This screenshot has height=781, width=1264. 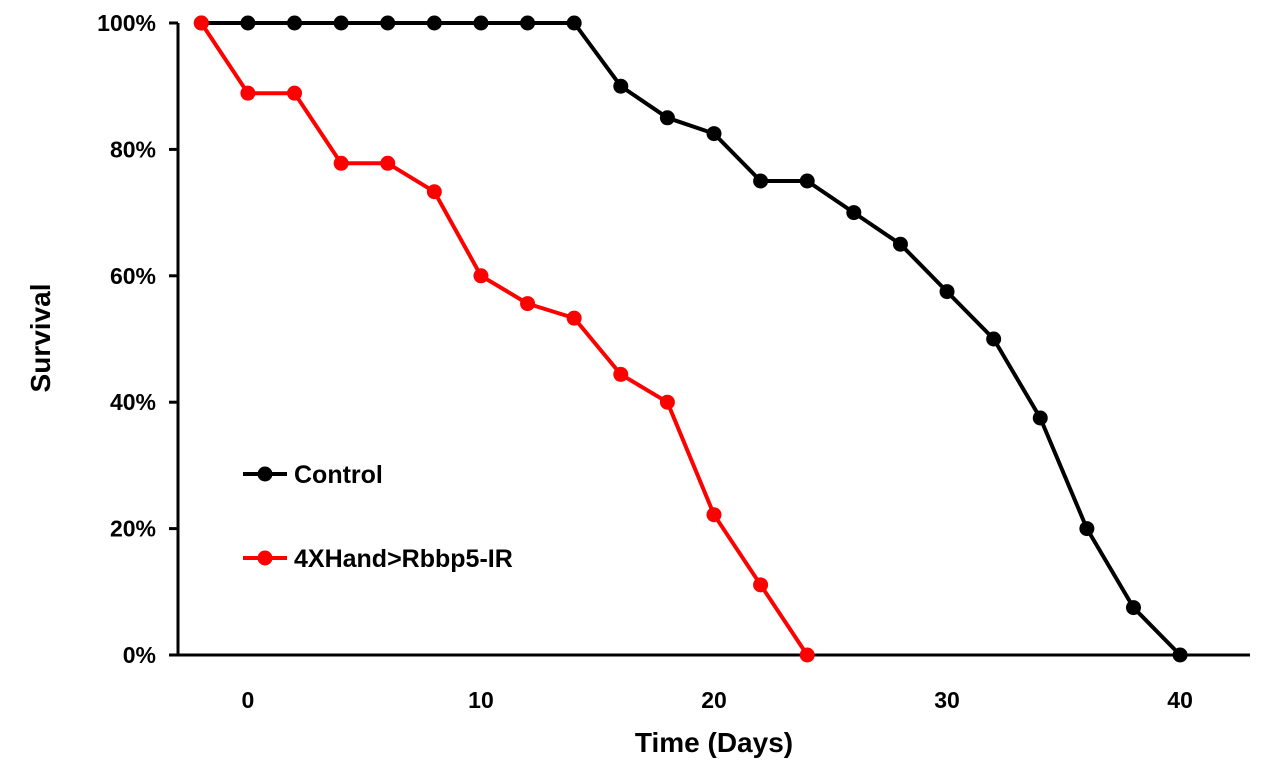 What do you see at coordinates (481, 700) in the screenshot?
I see `x-tick-label: 10` at bounding box center [481, 700].